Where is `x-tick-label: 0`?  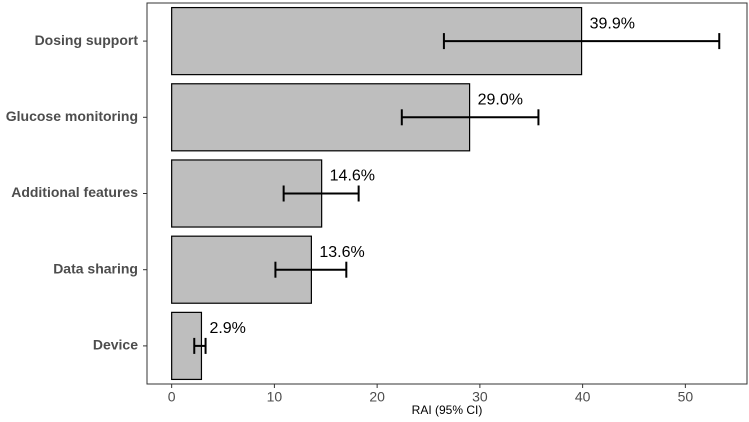
x-tick-label: 0 is located at coordinates (172, 397).